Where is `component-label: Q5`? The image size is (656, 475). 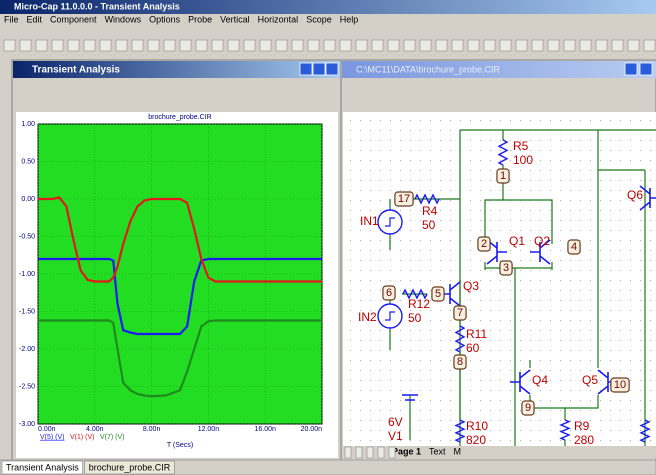 component-label: Q5 is located at coordinates (590, 380).